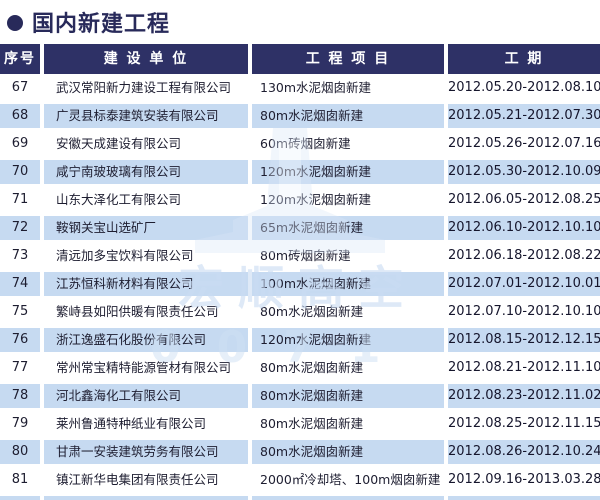  Describe the element at coordinates (20, 172) in the screenshot. I see `cell-no: 70` at that location.